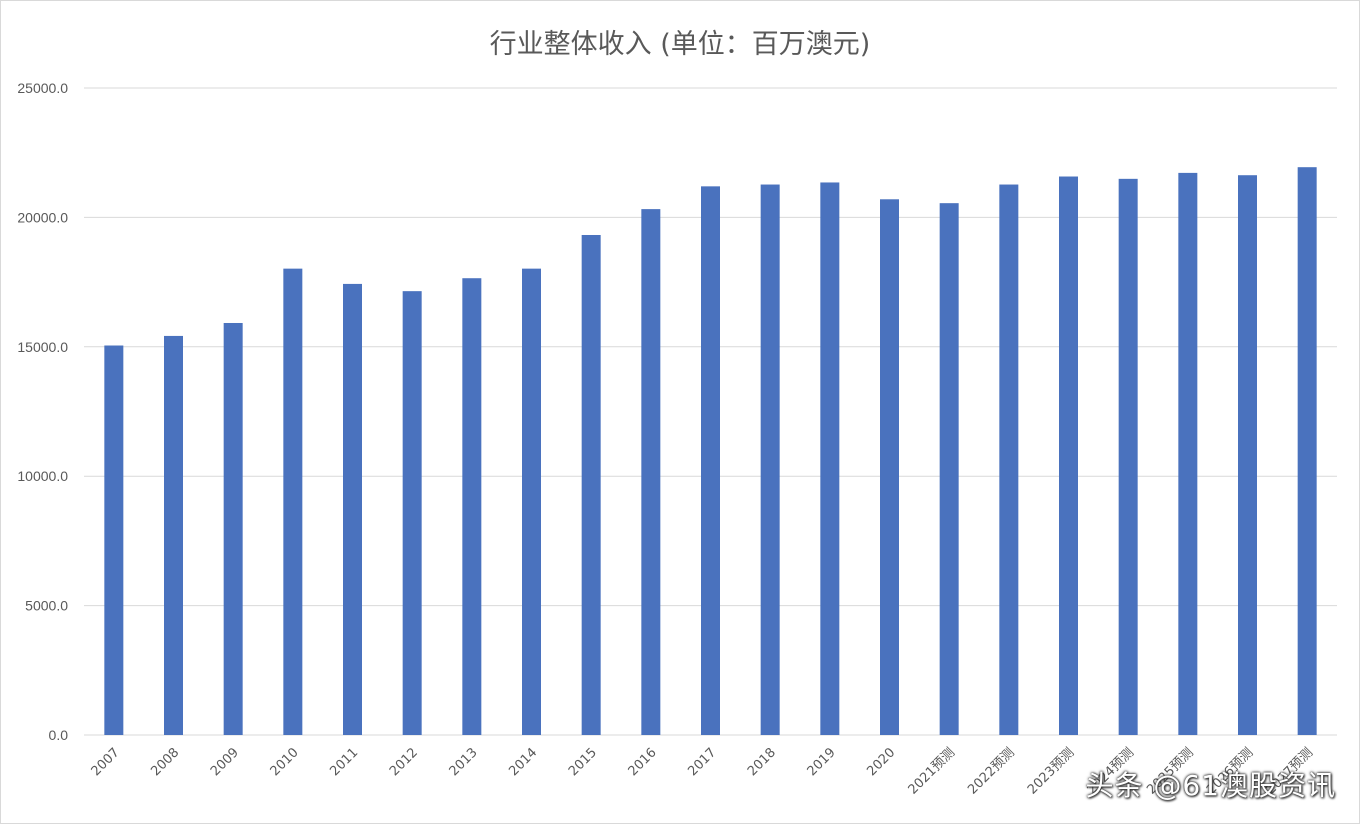 This screenshot has width=1360, height=824. Describe the element at coordinates (59, 735) in the screenshot. I see `y-tick-label: 0.0` at that location.